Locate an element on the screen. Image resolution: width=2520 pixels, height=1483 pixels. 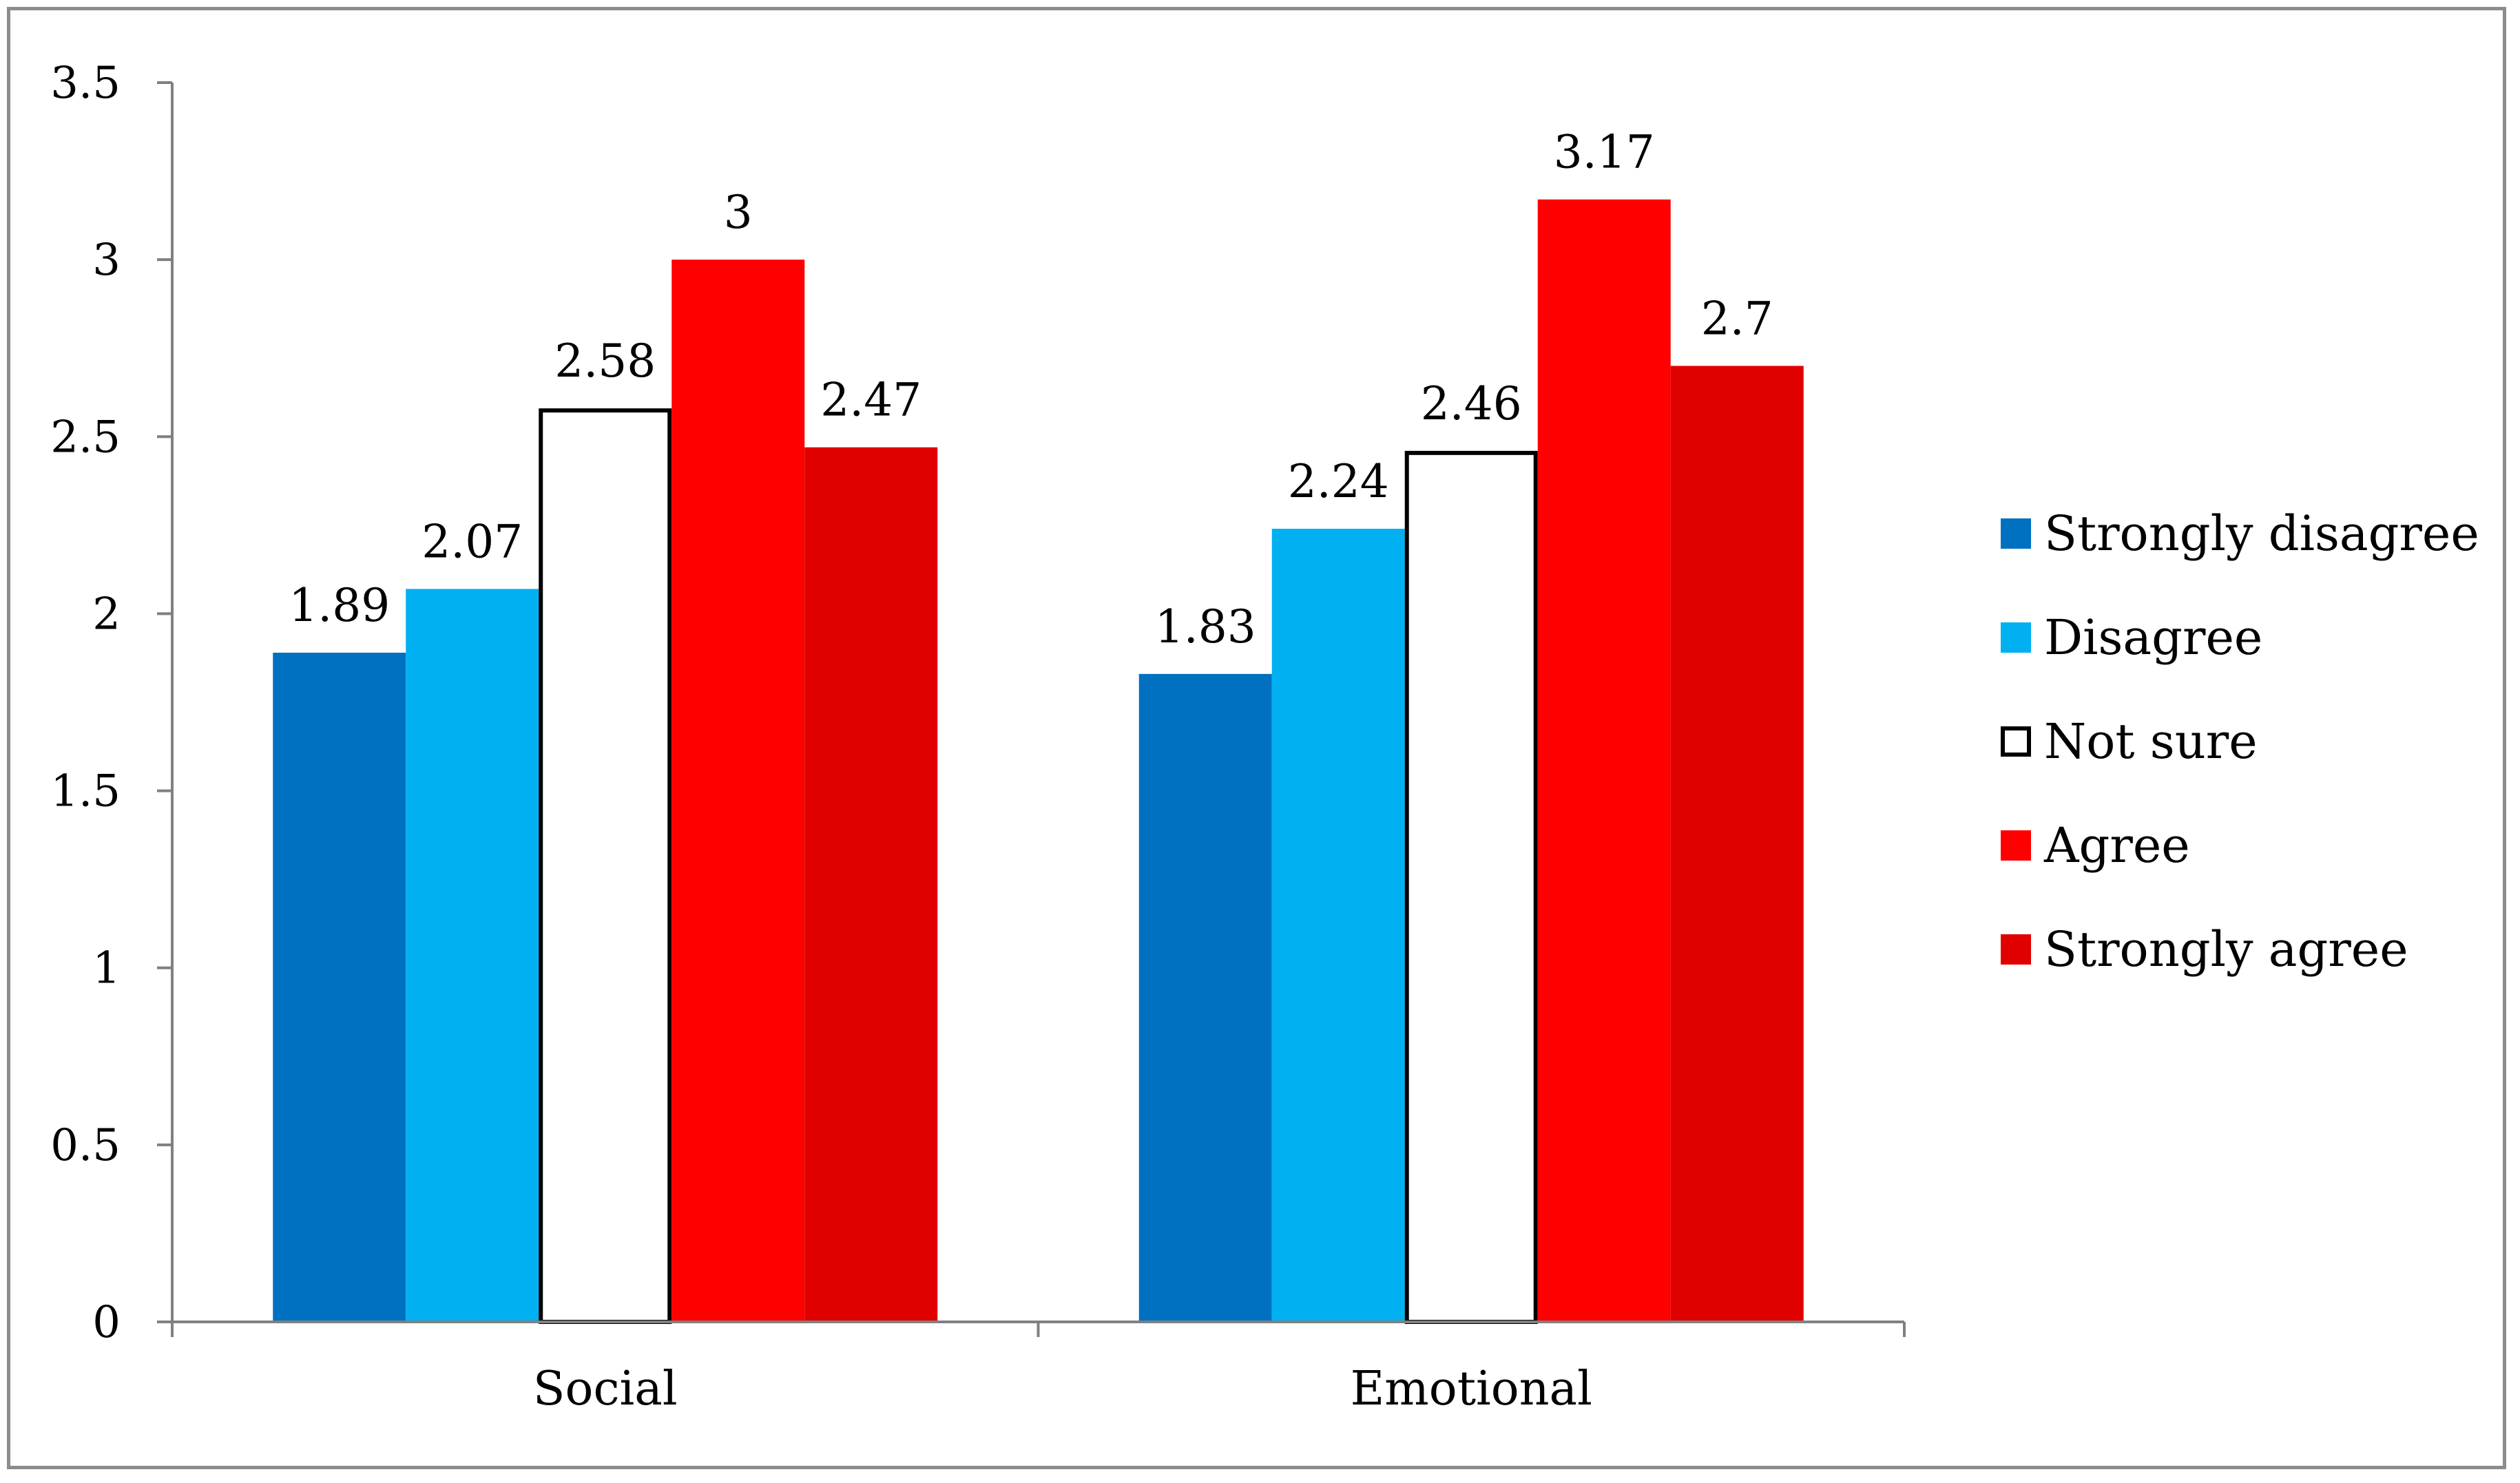
bar-social-strongly-agree is located at coordinates (871, 885).